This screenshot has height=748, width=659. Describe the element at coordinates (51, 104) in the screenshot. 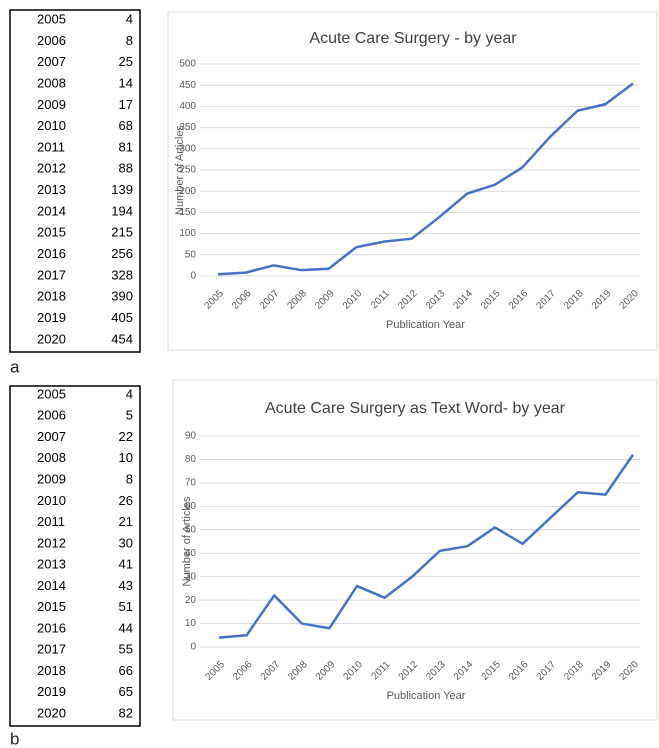

I see `table-year: 2009` at that location.